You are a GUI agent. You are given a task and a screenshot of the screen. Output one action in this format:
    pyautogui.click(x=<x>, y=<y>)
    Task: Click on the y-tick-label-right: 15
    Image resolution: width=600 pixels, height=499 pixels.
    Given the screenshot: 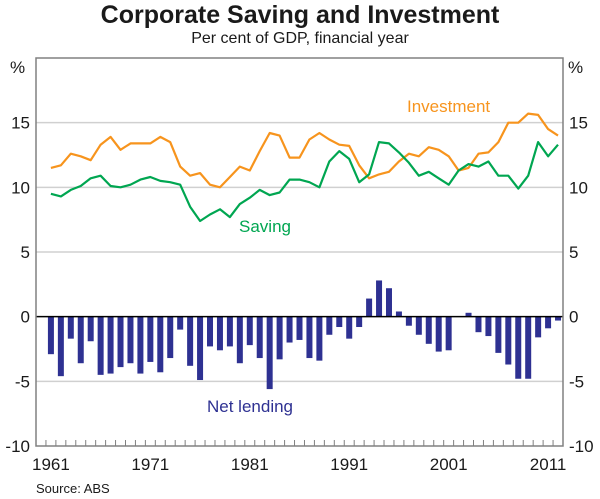 What is the action you would take?
    pyautogui.click(x=578, y=123)
    